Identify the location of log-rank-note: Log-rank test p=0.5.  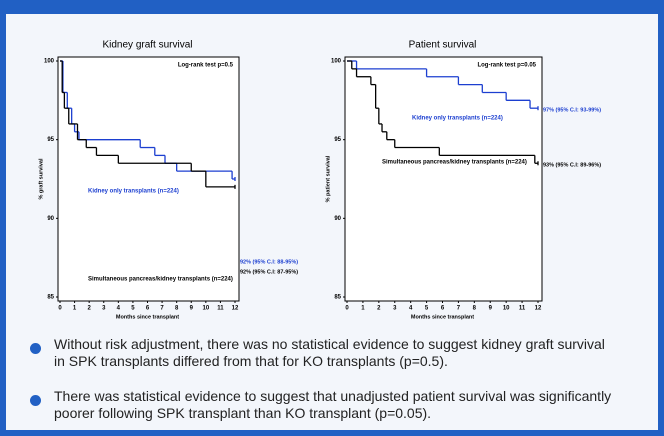
(206, 66).